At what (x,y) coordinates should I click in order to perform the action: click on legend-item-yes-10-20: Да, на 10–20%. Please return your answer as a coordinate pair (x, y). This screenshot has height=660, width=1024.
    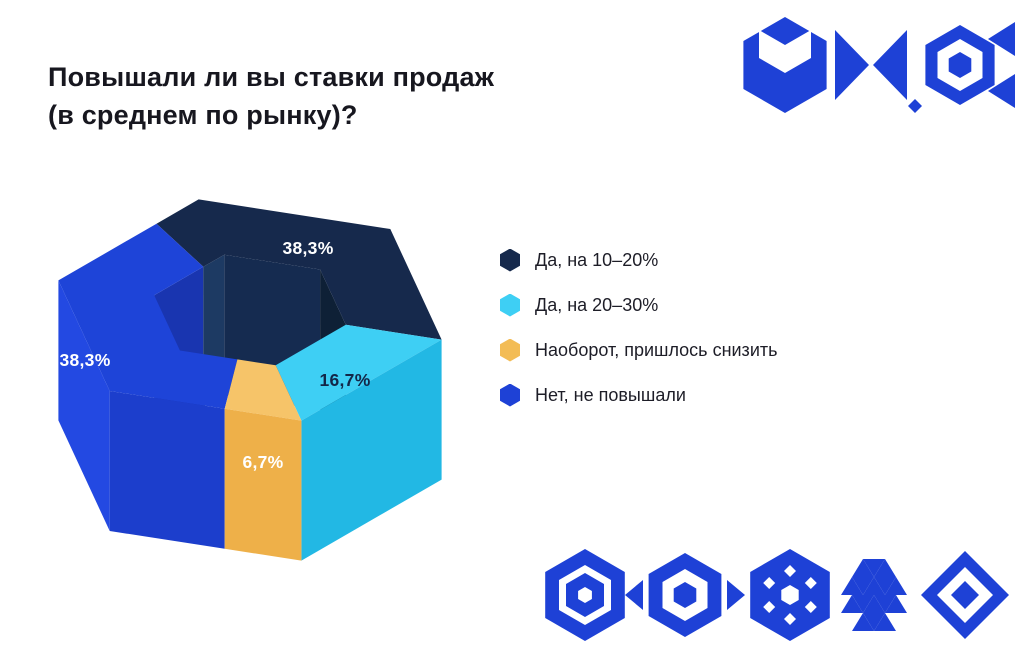
    Looking at the image, I should click on (639, 260).